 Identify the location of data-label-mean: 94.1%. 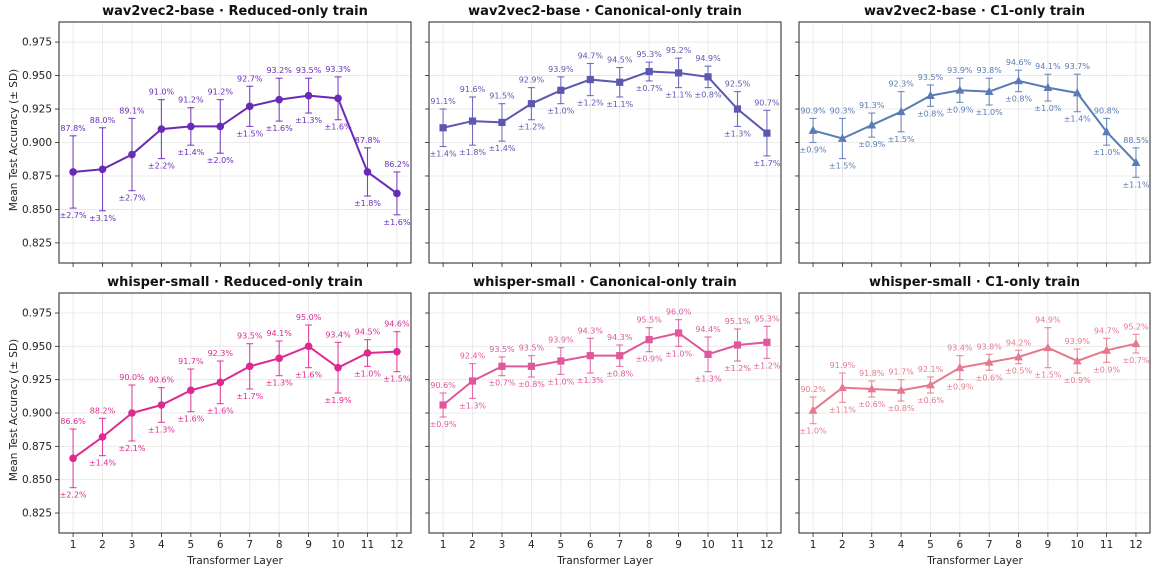
(279, 333).